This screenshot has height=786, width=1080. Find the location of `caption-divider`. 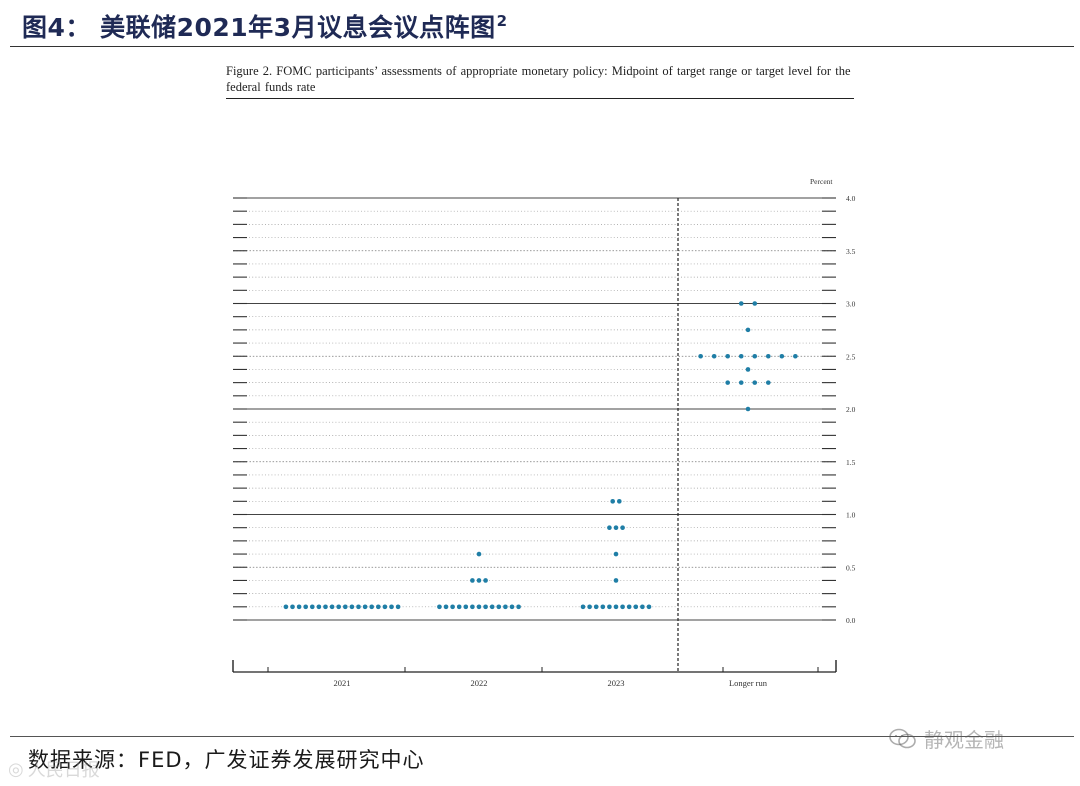

caption-divider is located at coordinates (540, 98).